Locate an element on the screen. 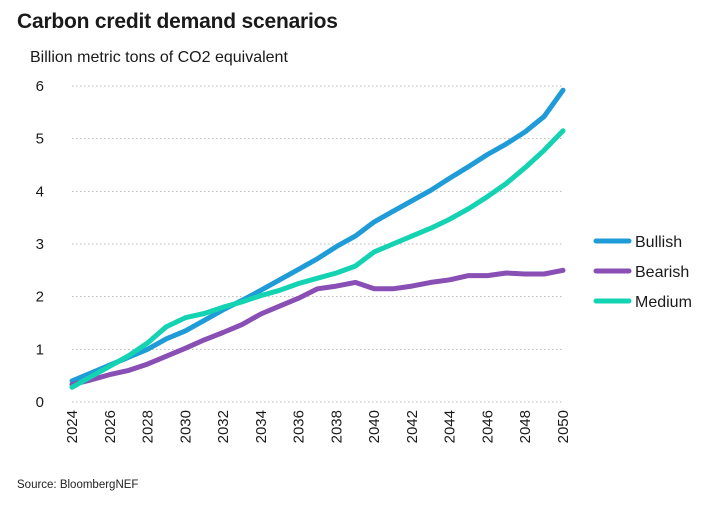 This screenshot has width=720, height=508. legend-label-bearish: Bearish is located at coordinates (662, 272).